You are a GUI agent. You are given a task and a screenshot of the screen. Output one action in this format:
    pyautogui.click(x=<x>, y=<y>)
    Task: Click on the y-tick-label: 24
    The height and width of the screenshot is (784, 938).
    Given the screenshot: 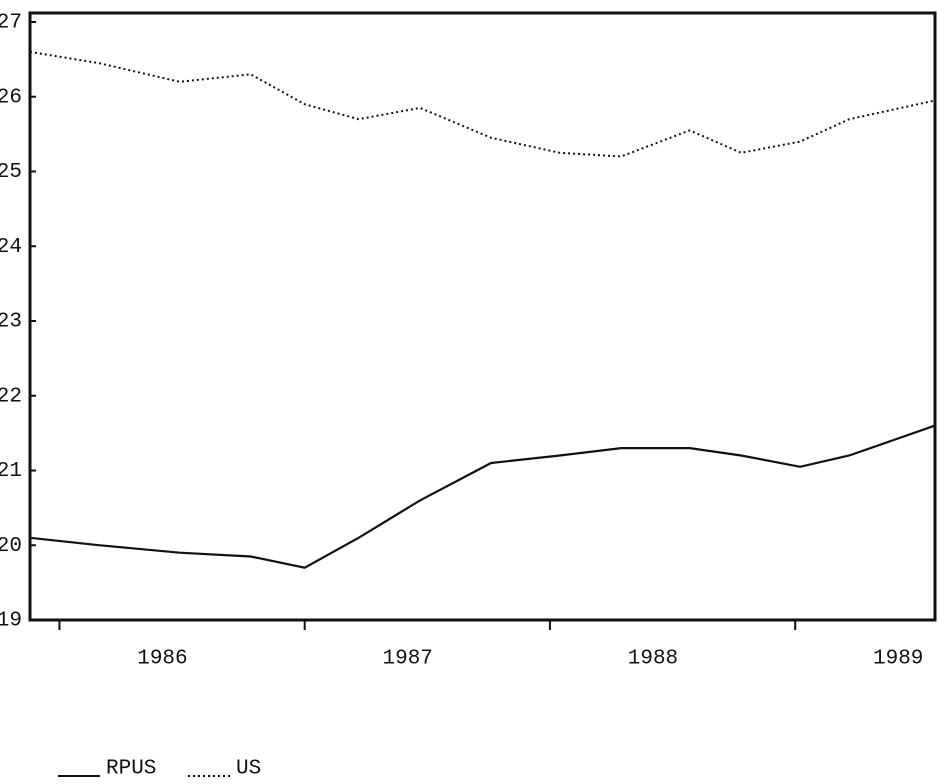 What is the action you would take?
    pyautogui.click(x=11, y=247)
    